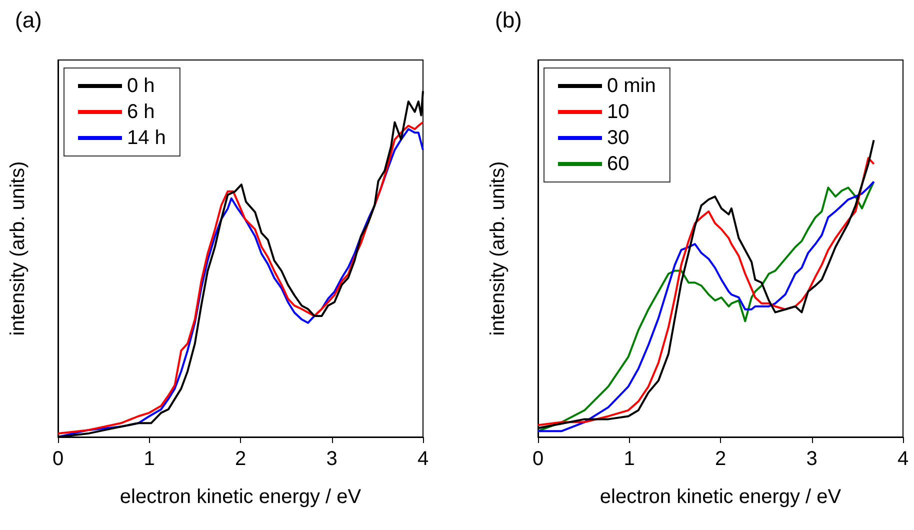 The height and width of the screenshot is (530, 914). What do you see at coordinates (141, 86) in the screenshot?
I see `legend-label: 0 h` at bounding box center [141, 86].